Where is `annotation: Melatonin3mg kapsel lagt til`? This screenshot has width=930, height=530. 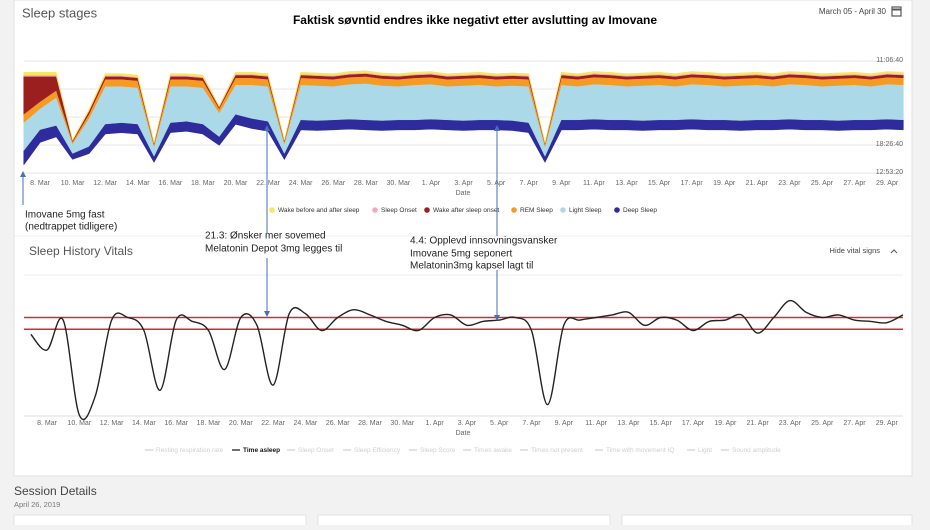
annotation: Melatonin3mg kapsel lagt til is located at coordinates (471, 266).